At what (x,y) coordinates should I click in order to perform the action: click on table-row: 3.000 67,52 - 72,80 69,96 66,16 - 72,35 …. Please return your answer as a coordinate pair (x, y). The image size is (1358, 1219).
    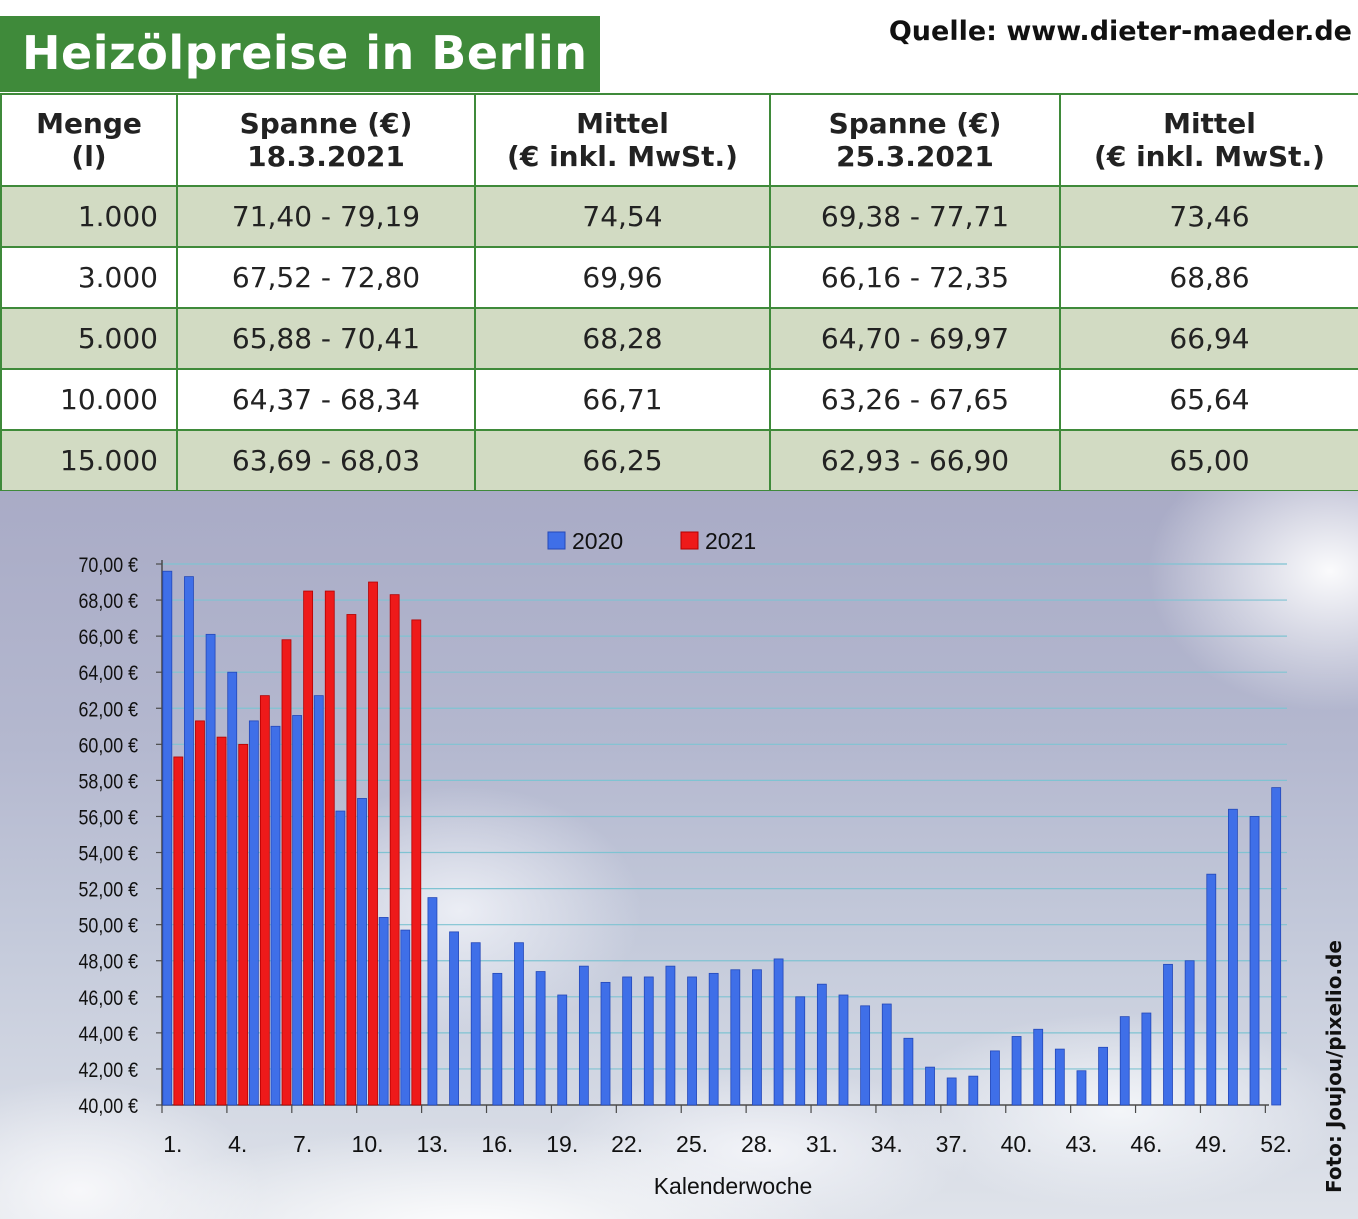
    Looking at the image, I should click on (679, 277).